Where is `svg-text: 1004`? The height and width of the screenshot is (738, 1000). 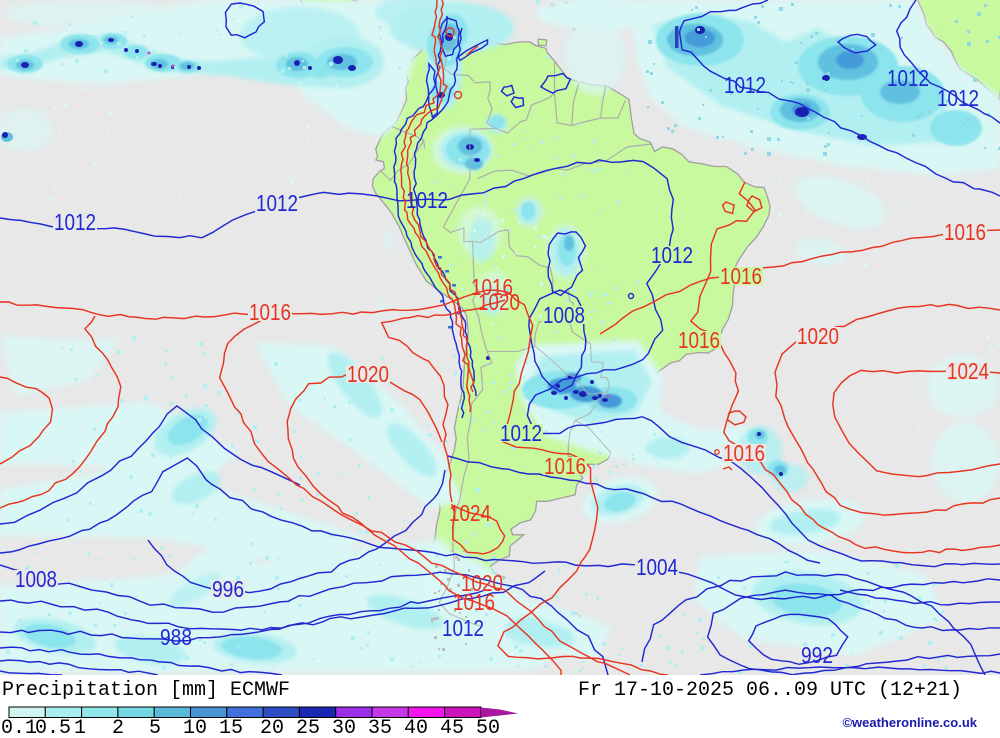
svg-text: 1004 is located at coordinates (657, 567).